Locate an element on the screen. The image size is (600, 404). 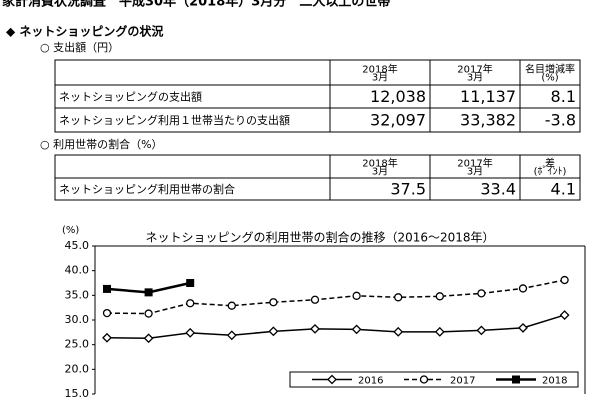
table-value: 12,038 is located at coordinates (398, 96).